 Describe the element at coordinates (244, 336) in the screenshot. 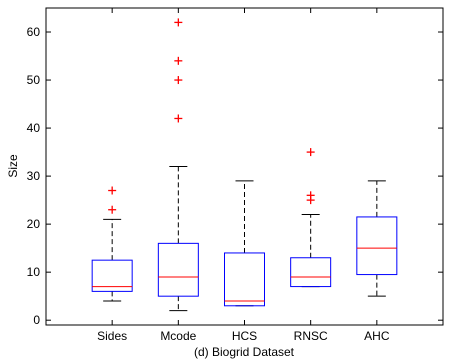

I see `x-tick-label: HCS` at that location.